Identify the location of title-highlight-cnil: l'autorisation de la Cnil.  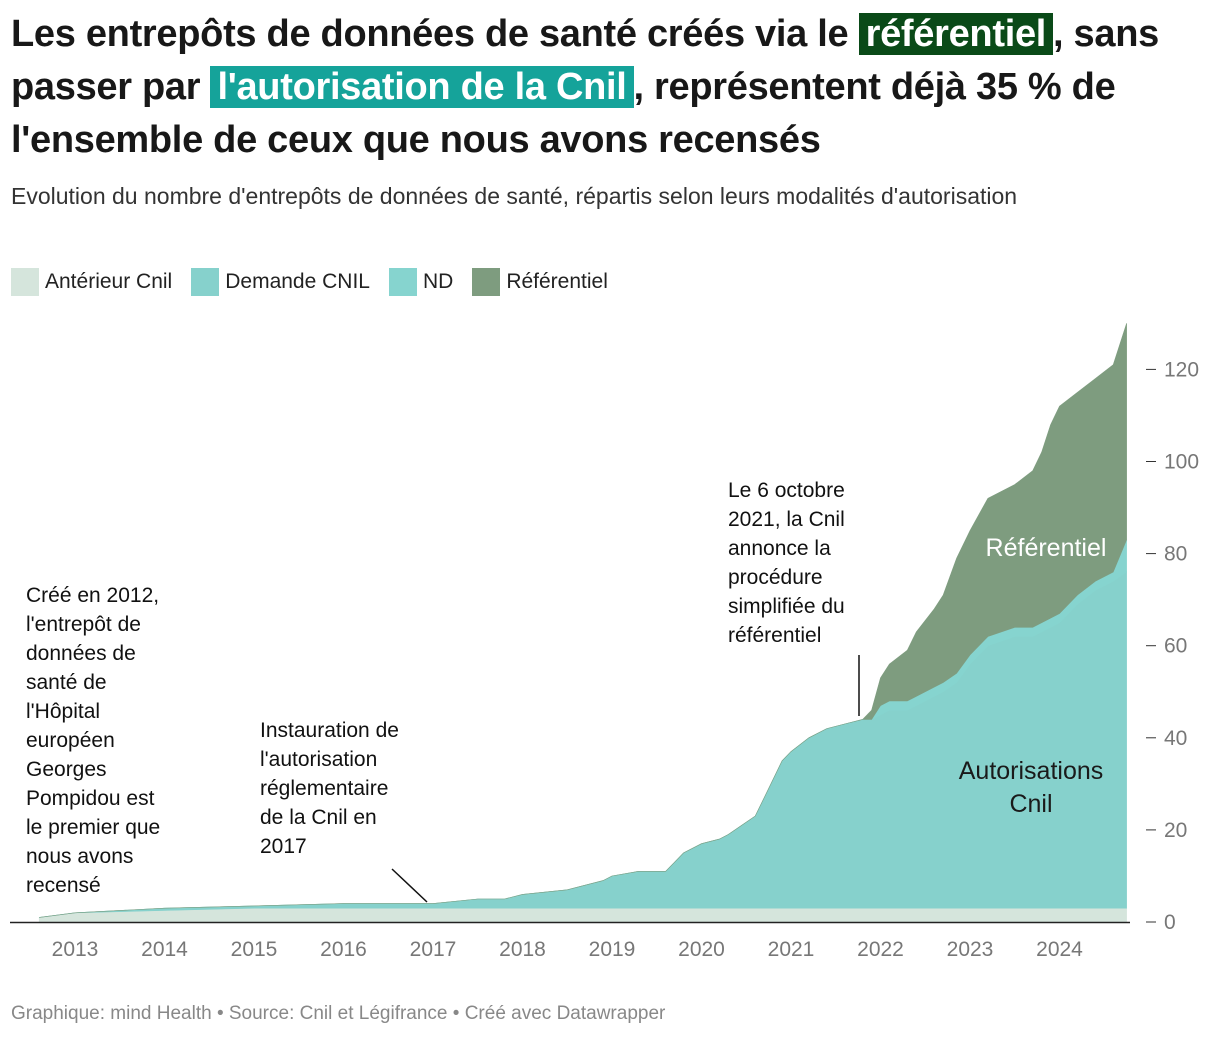
(422, 87).